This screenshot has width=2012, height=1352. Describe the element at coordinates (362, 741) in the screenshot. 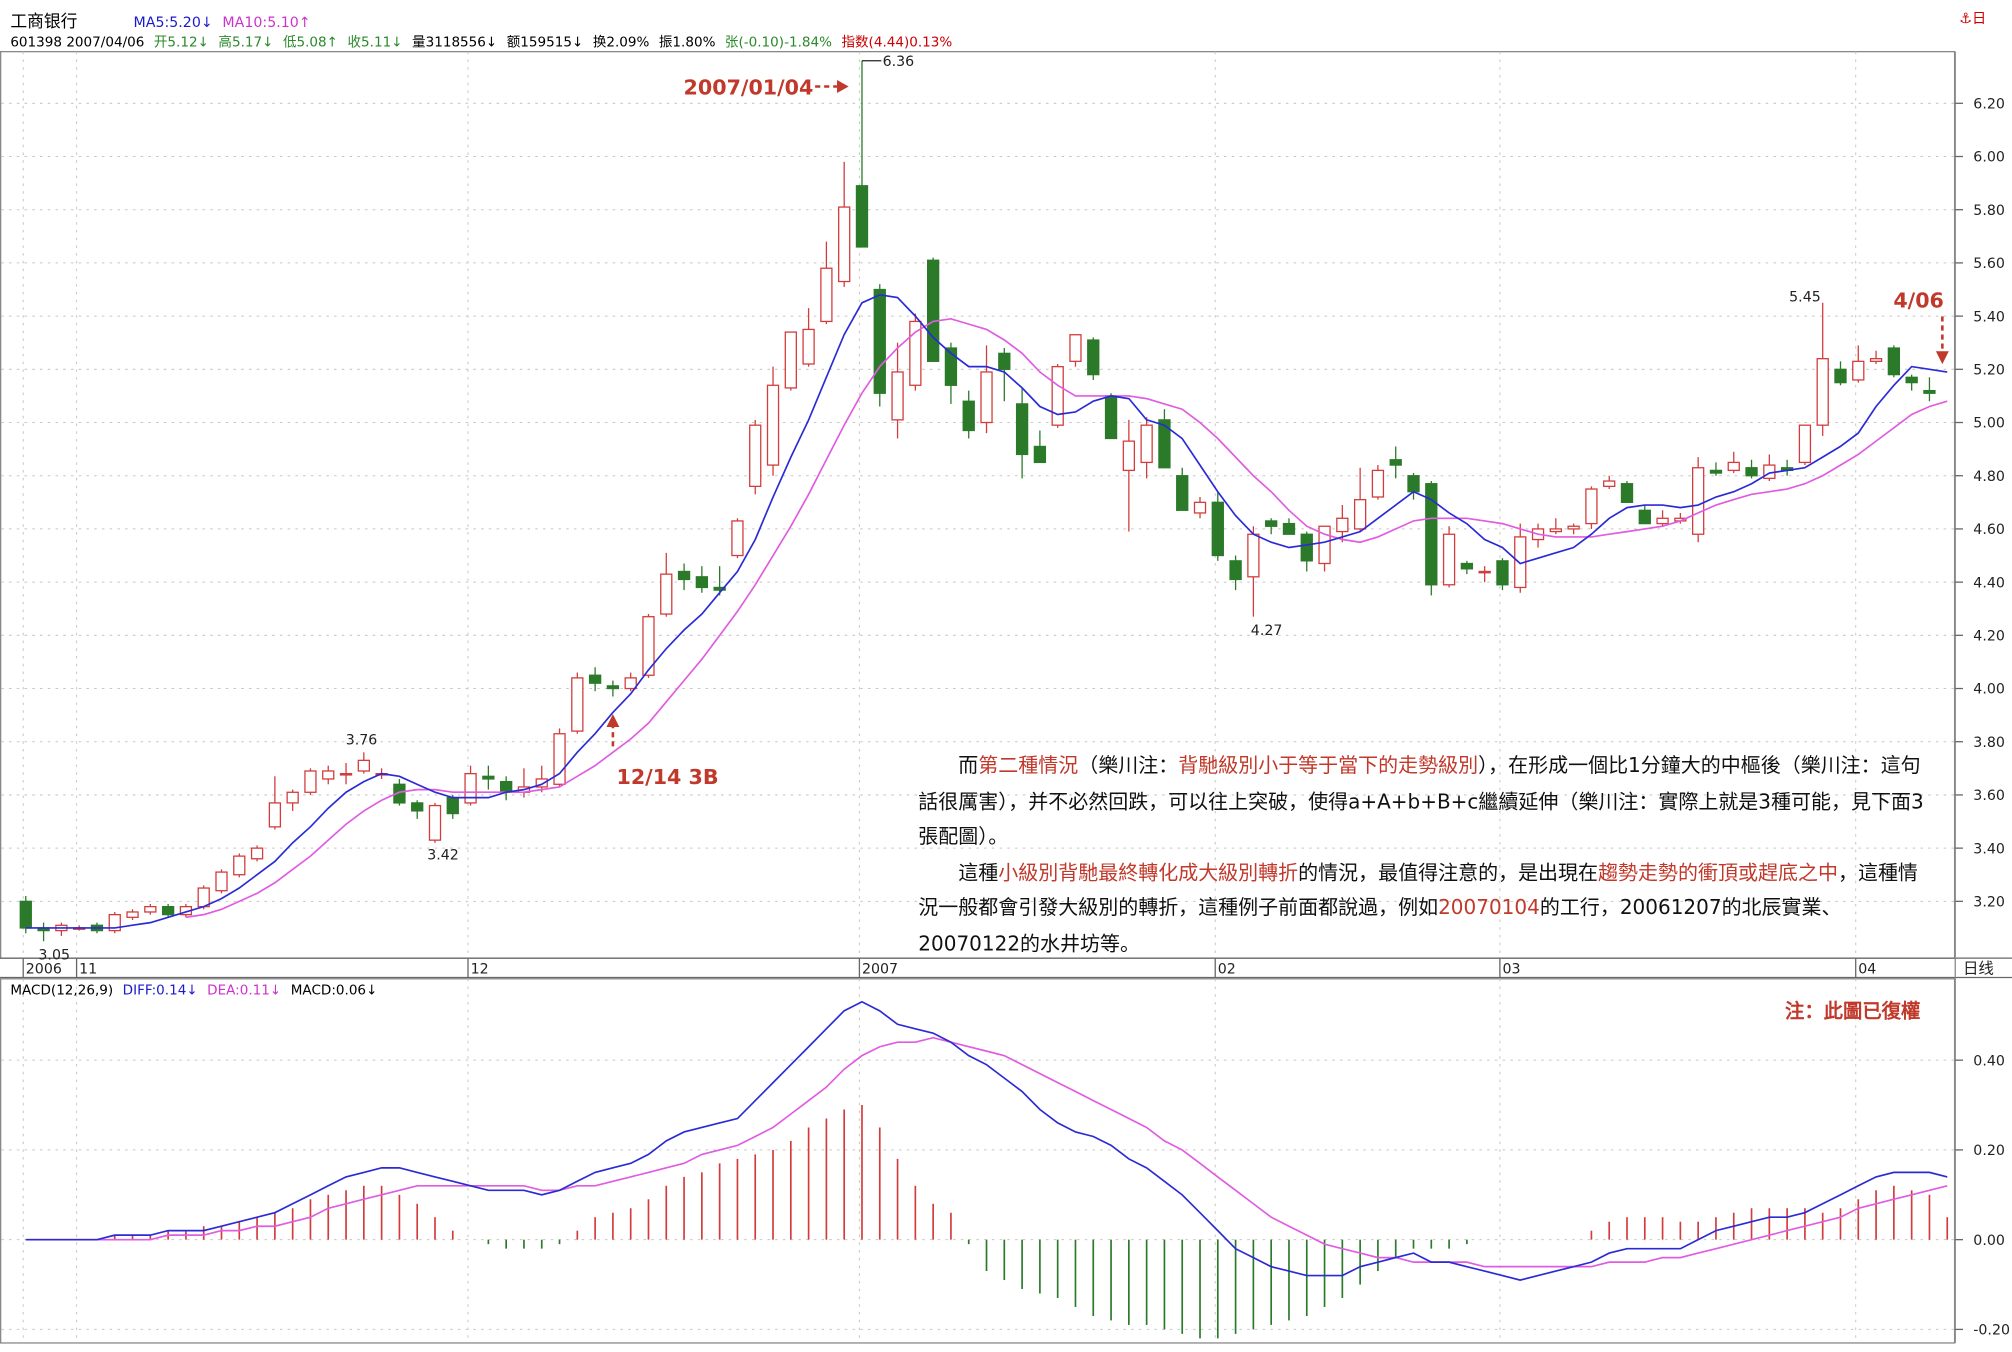

I see `high1-value-label: 3.76` at that location.